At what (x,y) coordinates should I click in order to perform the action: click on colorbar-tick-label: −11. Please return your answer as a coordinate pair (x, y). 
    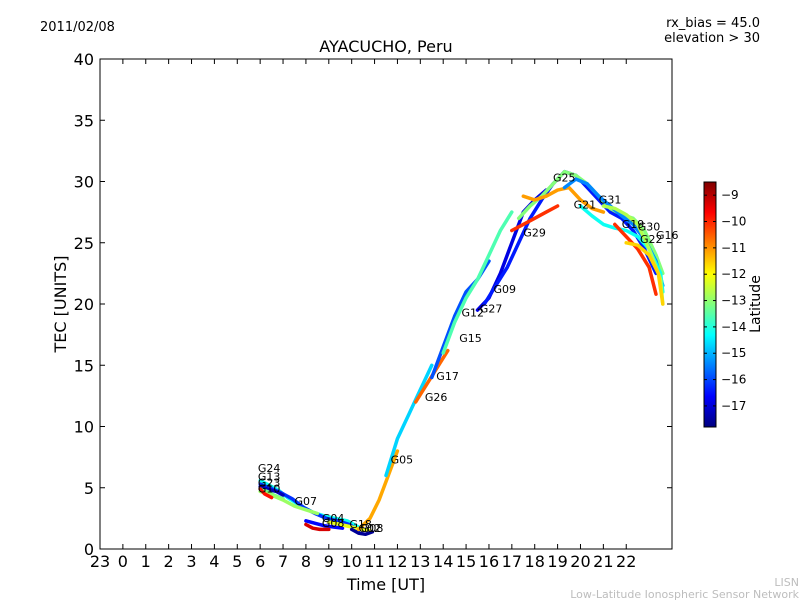
    Looking at the image, I should click on (733, 248).